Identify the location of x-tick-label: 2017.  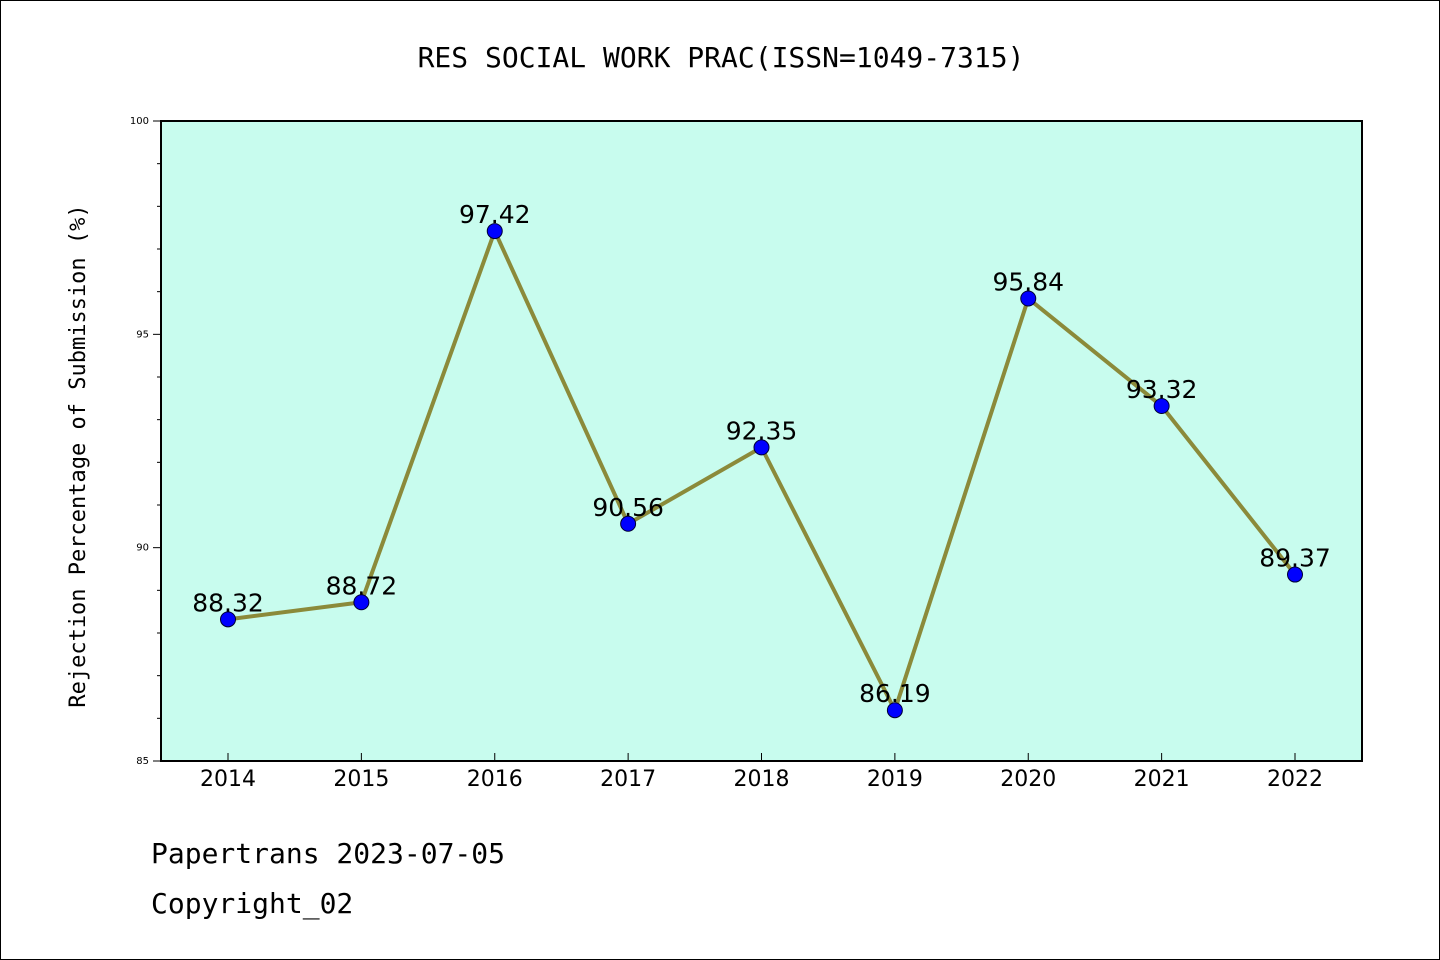
(628, 779).